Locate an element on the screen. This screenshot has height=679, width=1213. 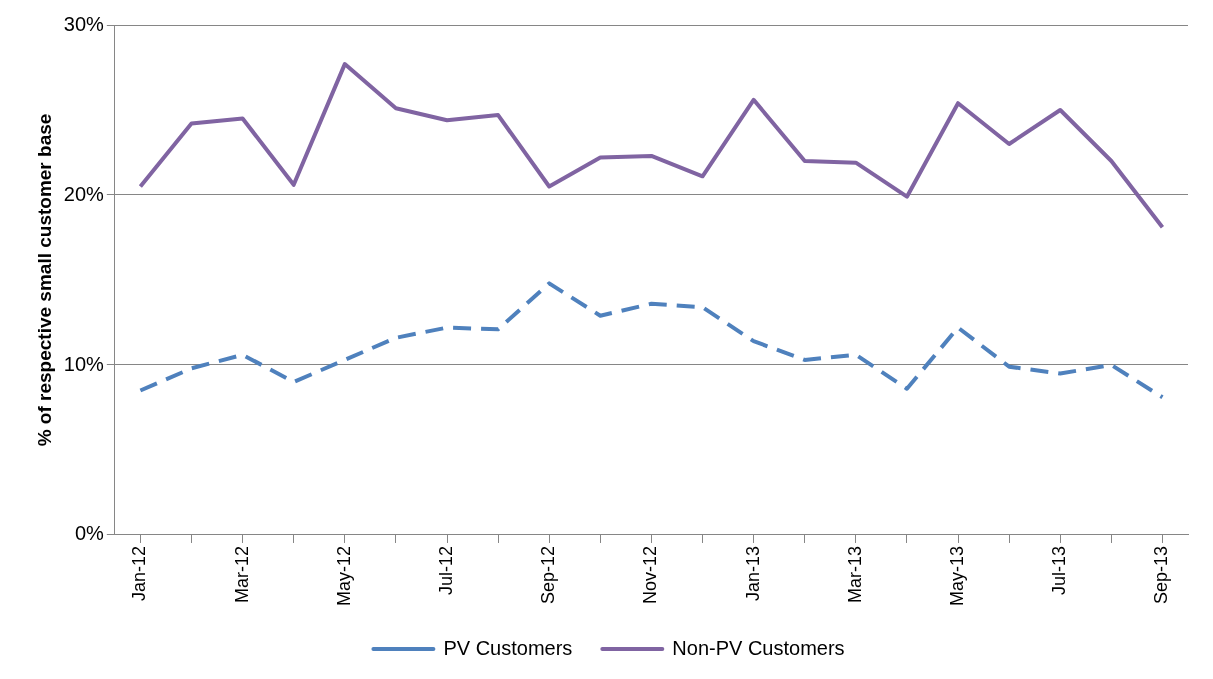
x-tick-label: Jul-13 is located at coordinates (1059, 570).